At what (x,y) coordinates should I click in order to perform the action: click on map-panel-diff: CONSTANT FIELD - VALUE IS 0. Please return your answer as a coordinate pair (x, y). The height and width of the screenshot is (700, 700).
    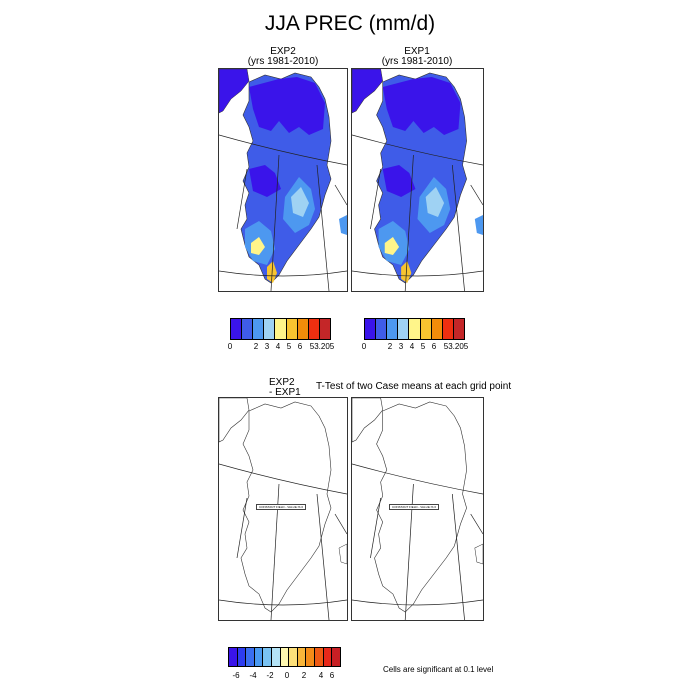
    Looking at the image, I should click on (283, 509).